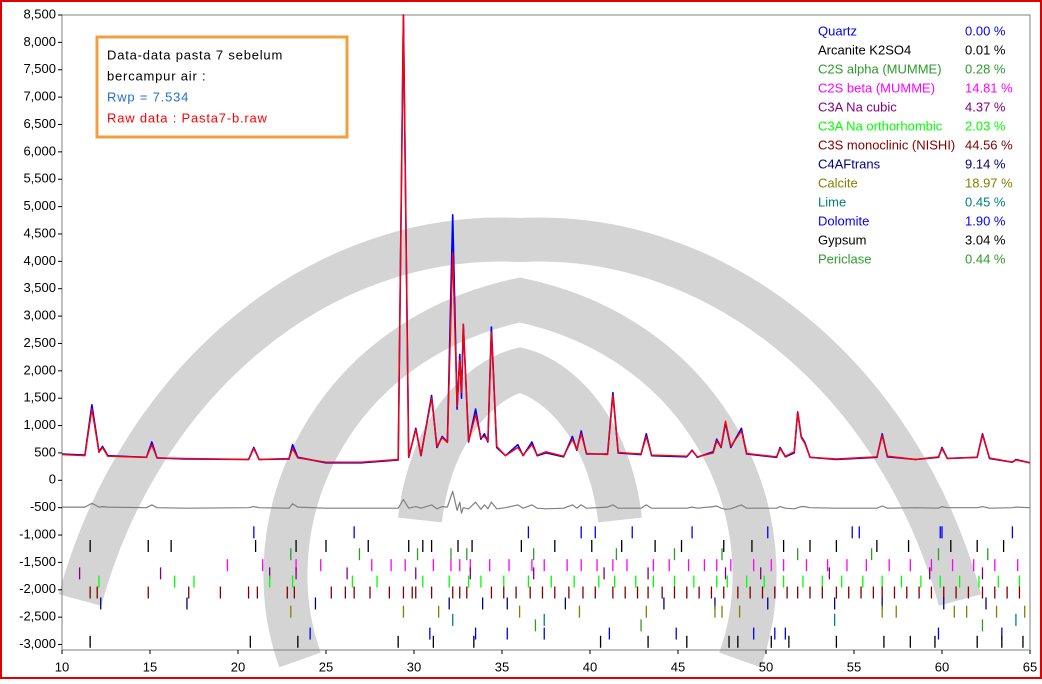 The image size is (1042, 684). What do you see at coordinates (326, 666) in the screenshot?
I see `x-tick-label: 25` at bounding box center [326, 666].